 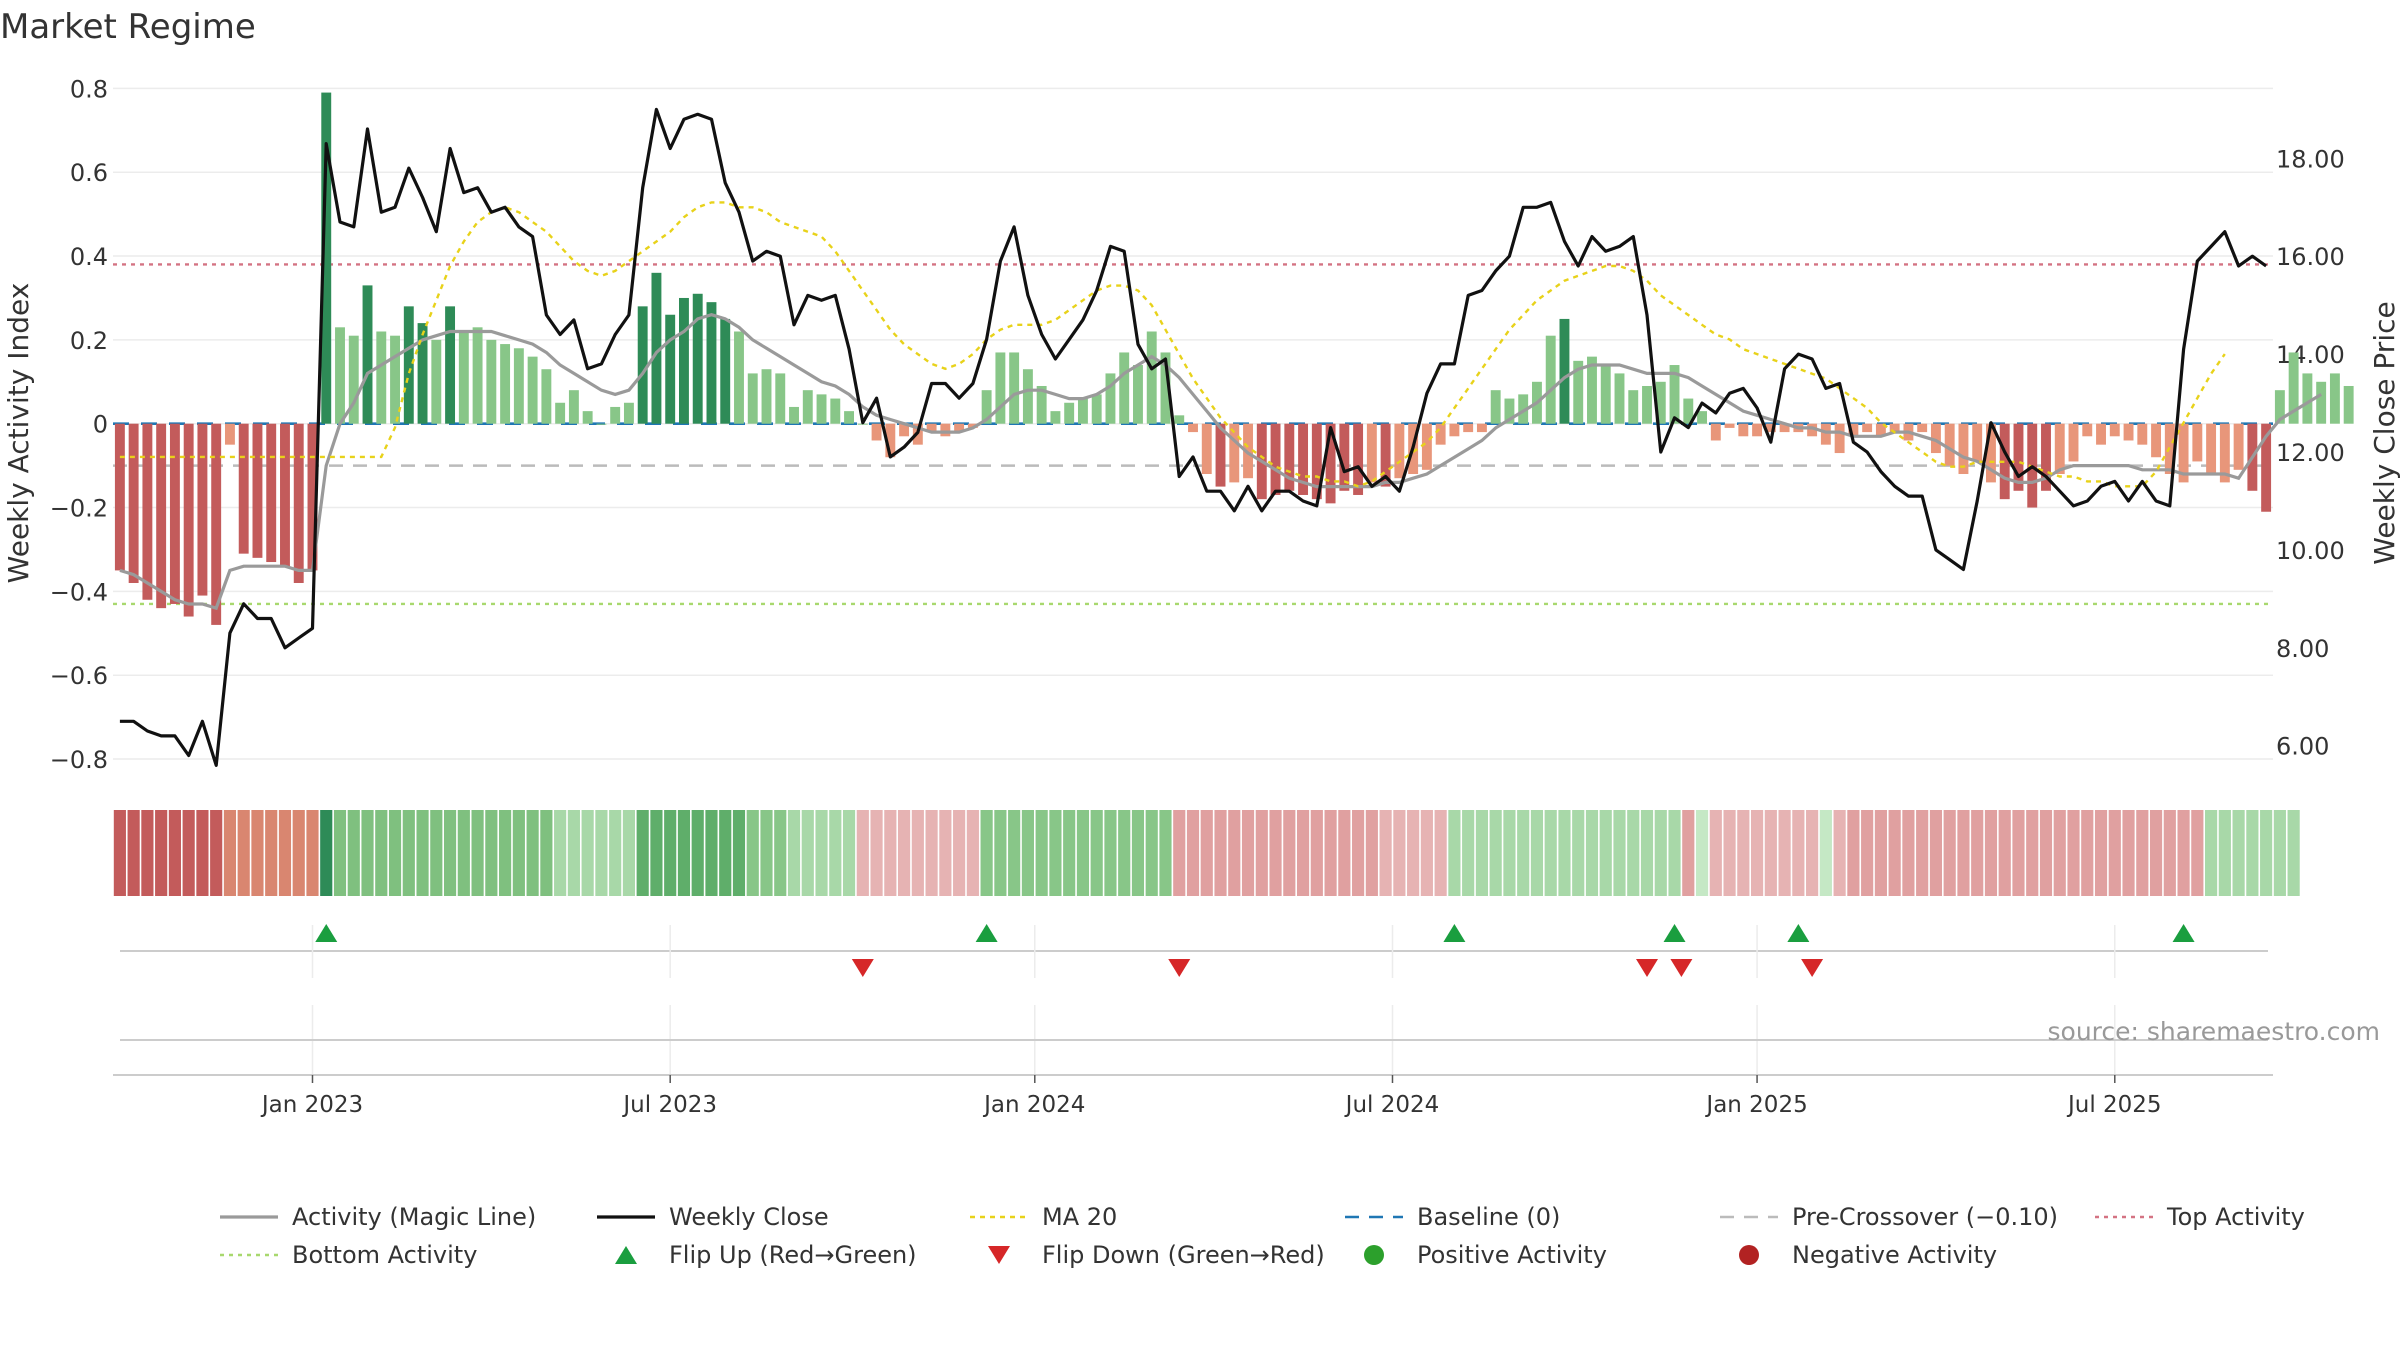 What do you see at coordinates (1183, 1255) in the screenshot?
I see `legend-label: Flip Down (Green→Red)` at bounding box center [1183, 1255].